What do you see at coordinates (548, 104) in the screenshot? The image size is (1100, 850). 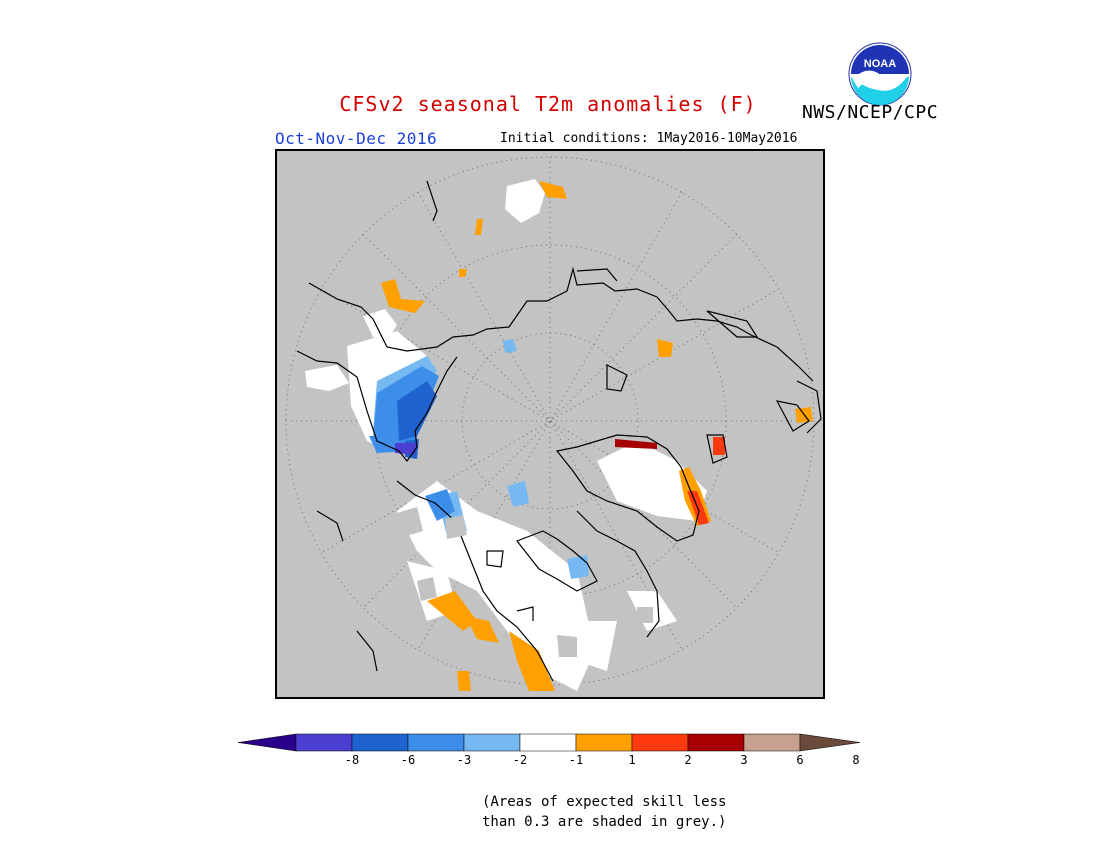 I see `chart-title: CFSv2 seasonal T2m anomalies (F)` at bounding box center [548, 104].